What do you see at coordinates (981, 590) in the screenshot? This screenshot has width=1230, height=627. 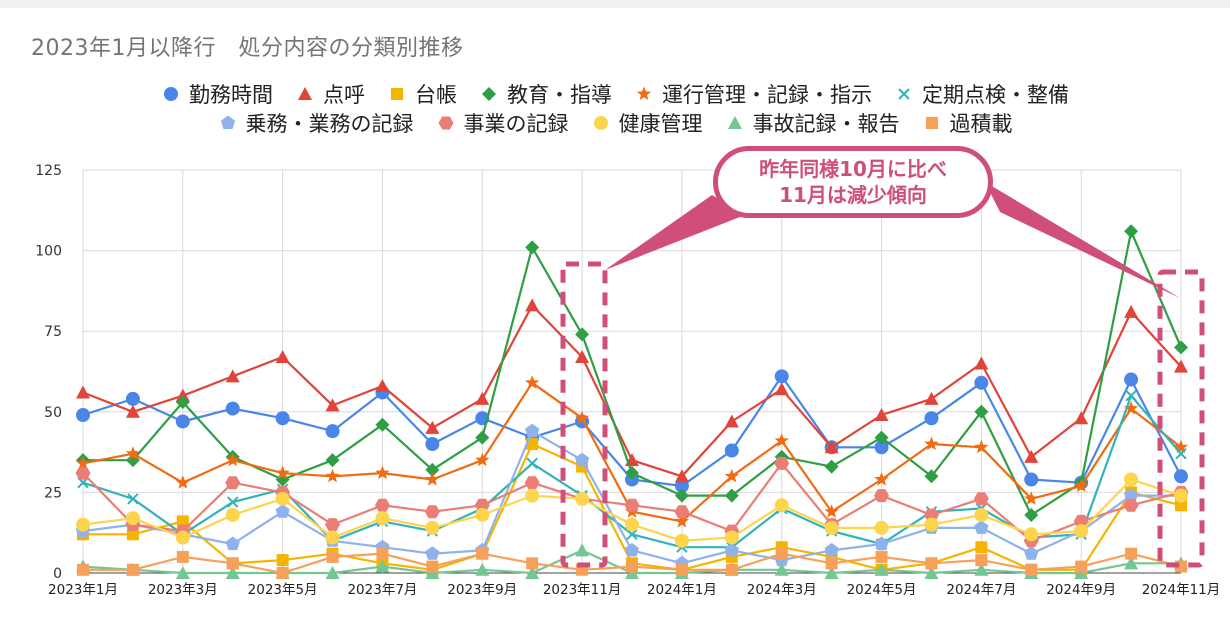 I see `x-tick-label: 2024年7月` at bounding box center [981, 590].